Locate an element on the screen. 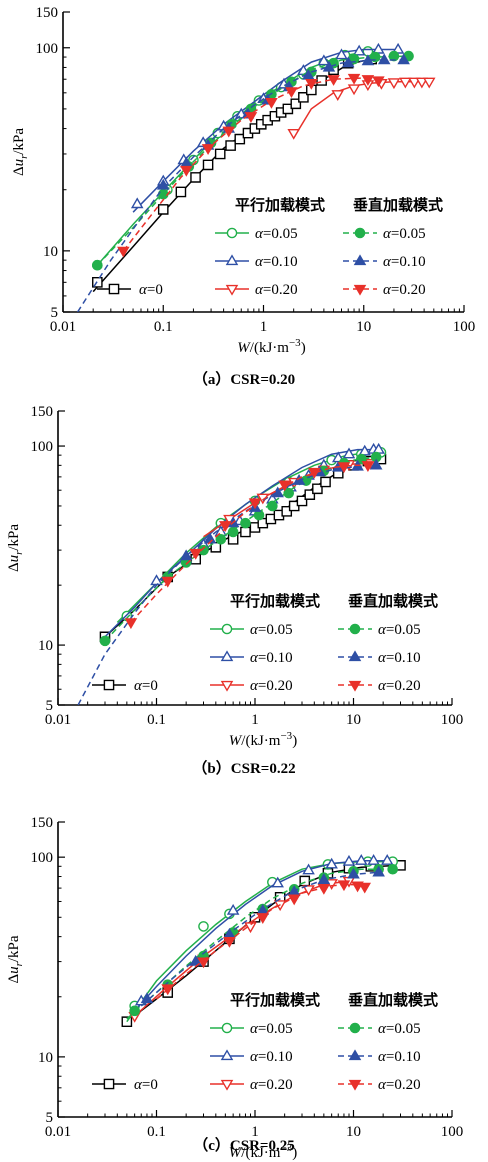 The image size is (488, 1162). panel-caption: （c）CSR=0.25 is located at coordinates (243, 1145).